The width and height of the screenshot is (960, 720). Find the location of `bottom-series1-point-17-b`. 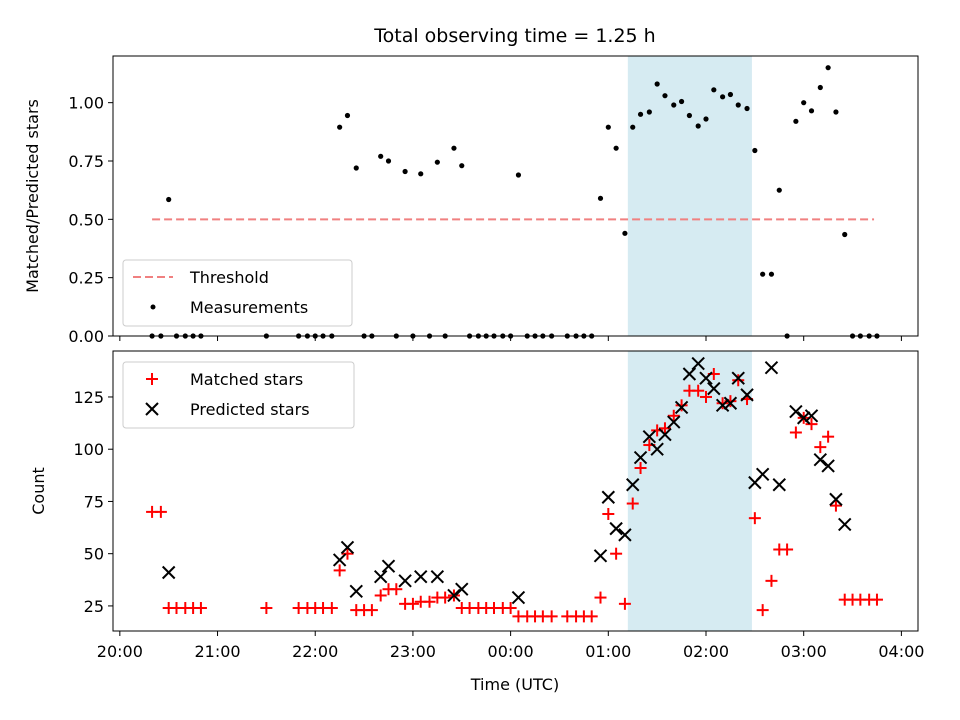

bottom-series1-point-17-b is located at coordinates (640, 457).